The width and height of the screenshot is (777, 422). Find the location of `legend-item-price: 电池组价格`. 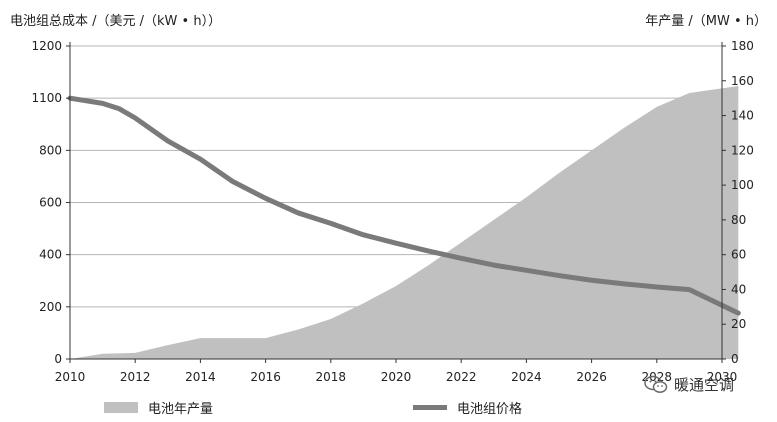

legend-item-price: 电池组价格 is located at coordinates (467, 407).